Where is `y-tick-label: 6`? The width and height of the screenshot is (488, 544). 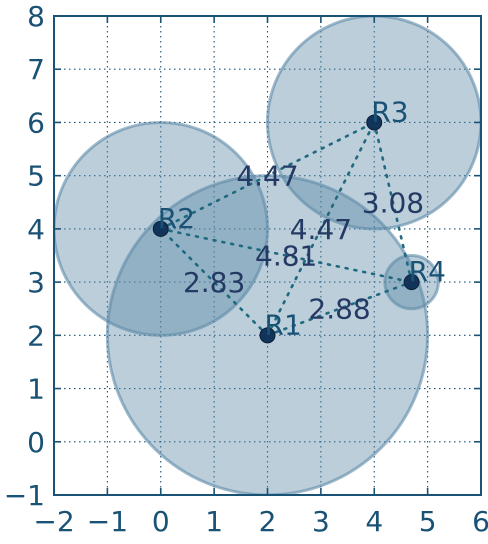
y-tick-label: 6 is located at coordinates (36, 122).